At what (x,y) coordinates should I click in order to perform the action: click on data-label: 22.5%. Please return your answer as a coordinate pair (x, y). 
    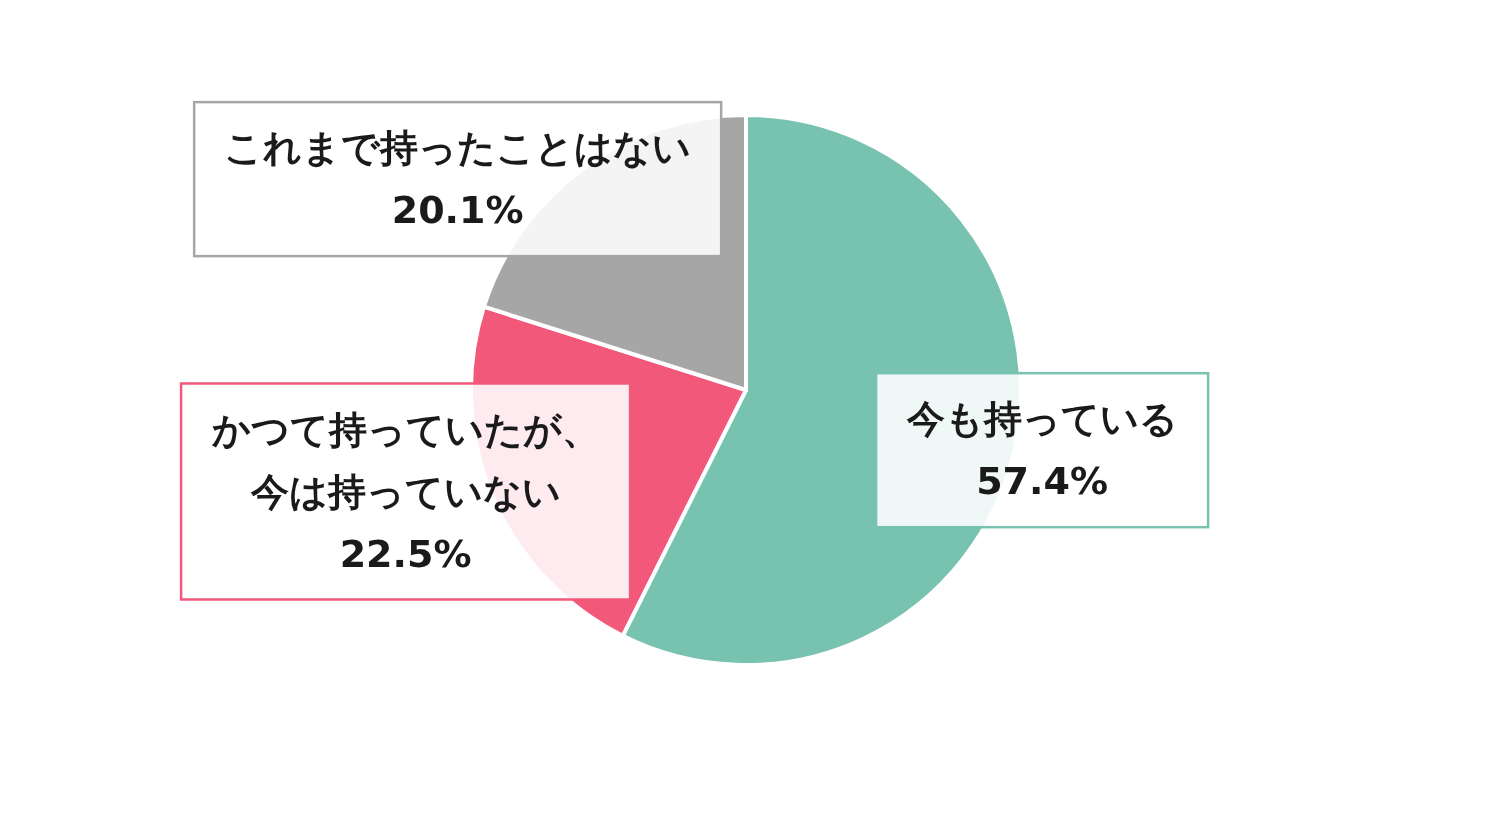
    Looking at the image, I should click on (405, 553).